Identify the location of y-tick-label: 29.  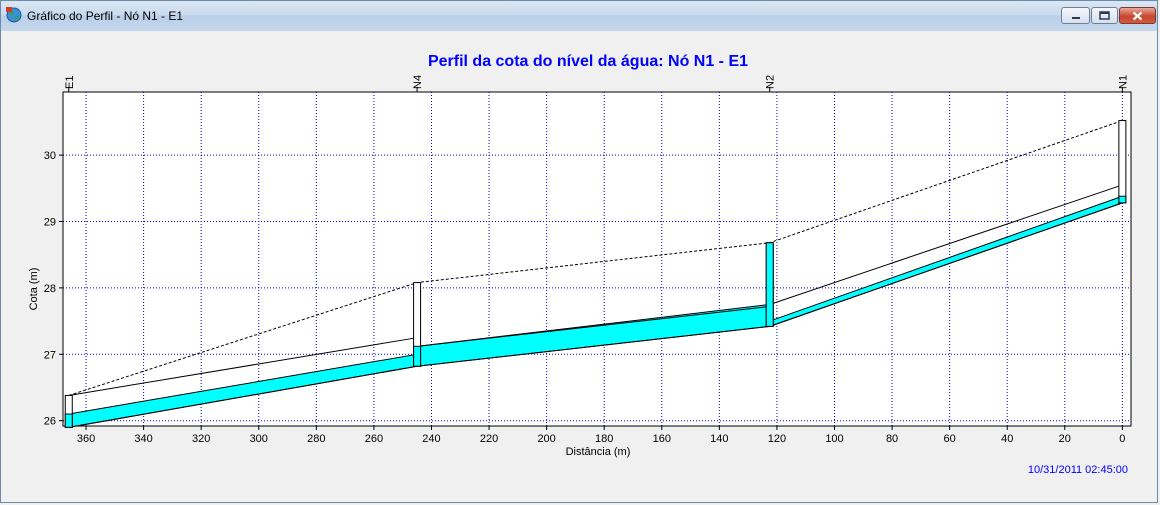
(50, 222).